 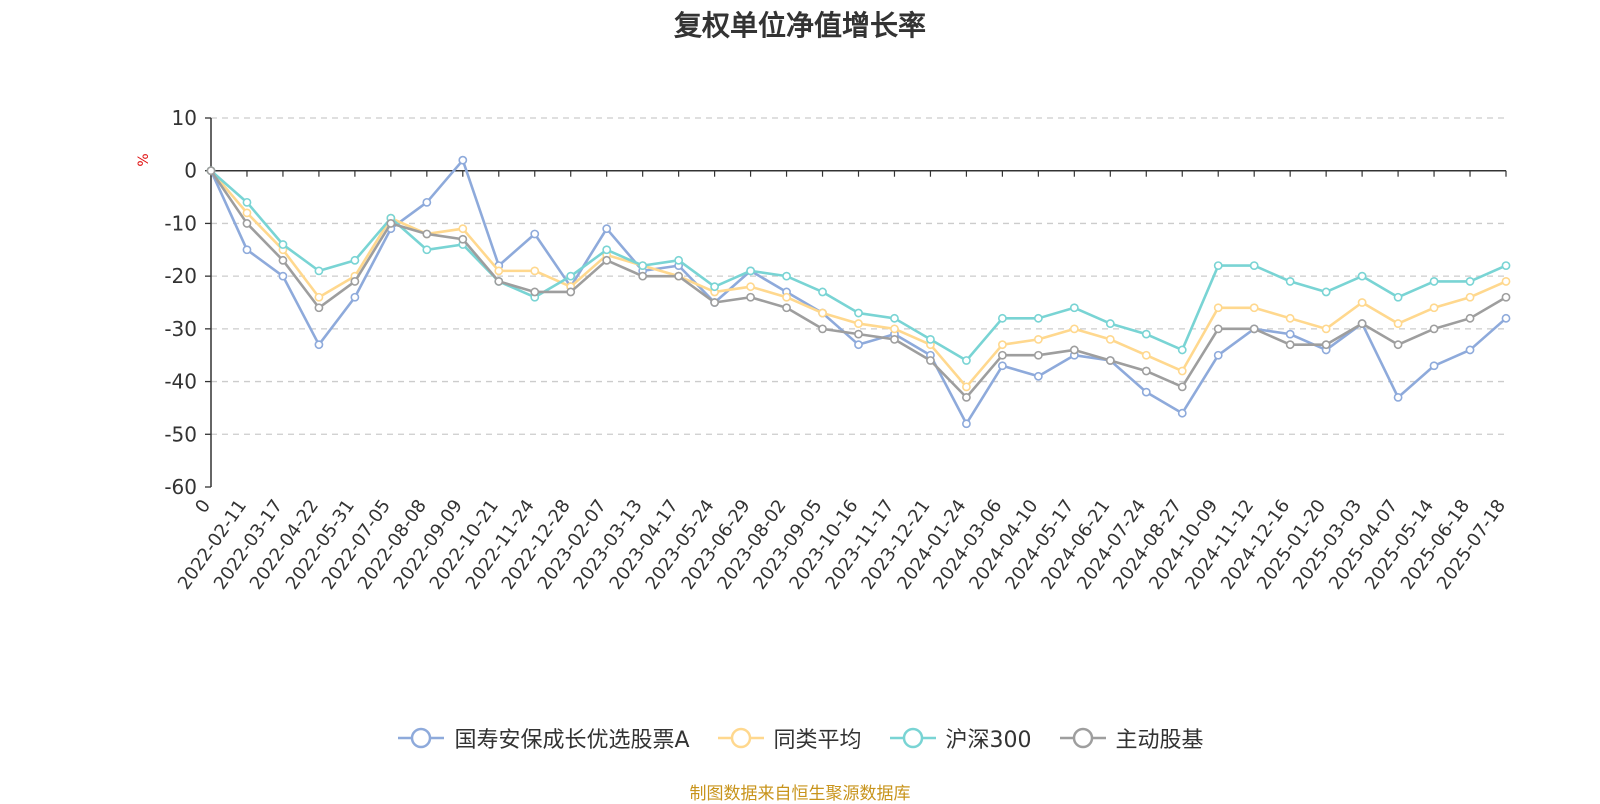 I want to click on legend-label: 同类平均, so click(x=817, y=740).